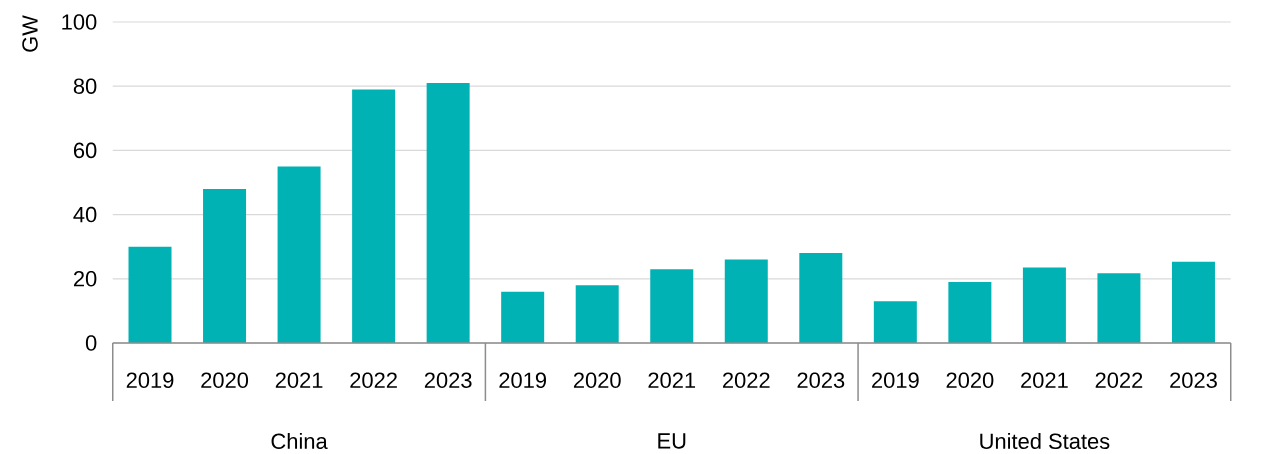 This screenshot has width=1268, height=454. What do you see at coordinates (85, 214) in the screenshot?
I see `y-tick-label: 40` at bounding box center [85, 214].